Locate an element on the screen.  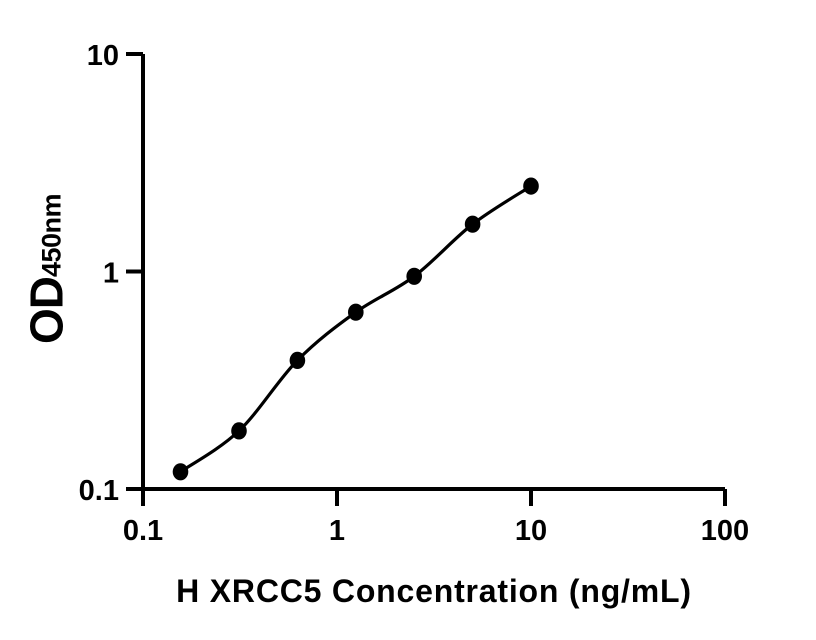
x-tick-label: 1 is located at coordinates (337, 531).